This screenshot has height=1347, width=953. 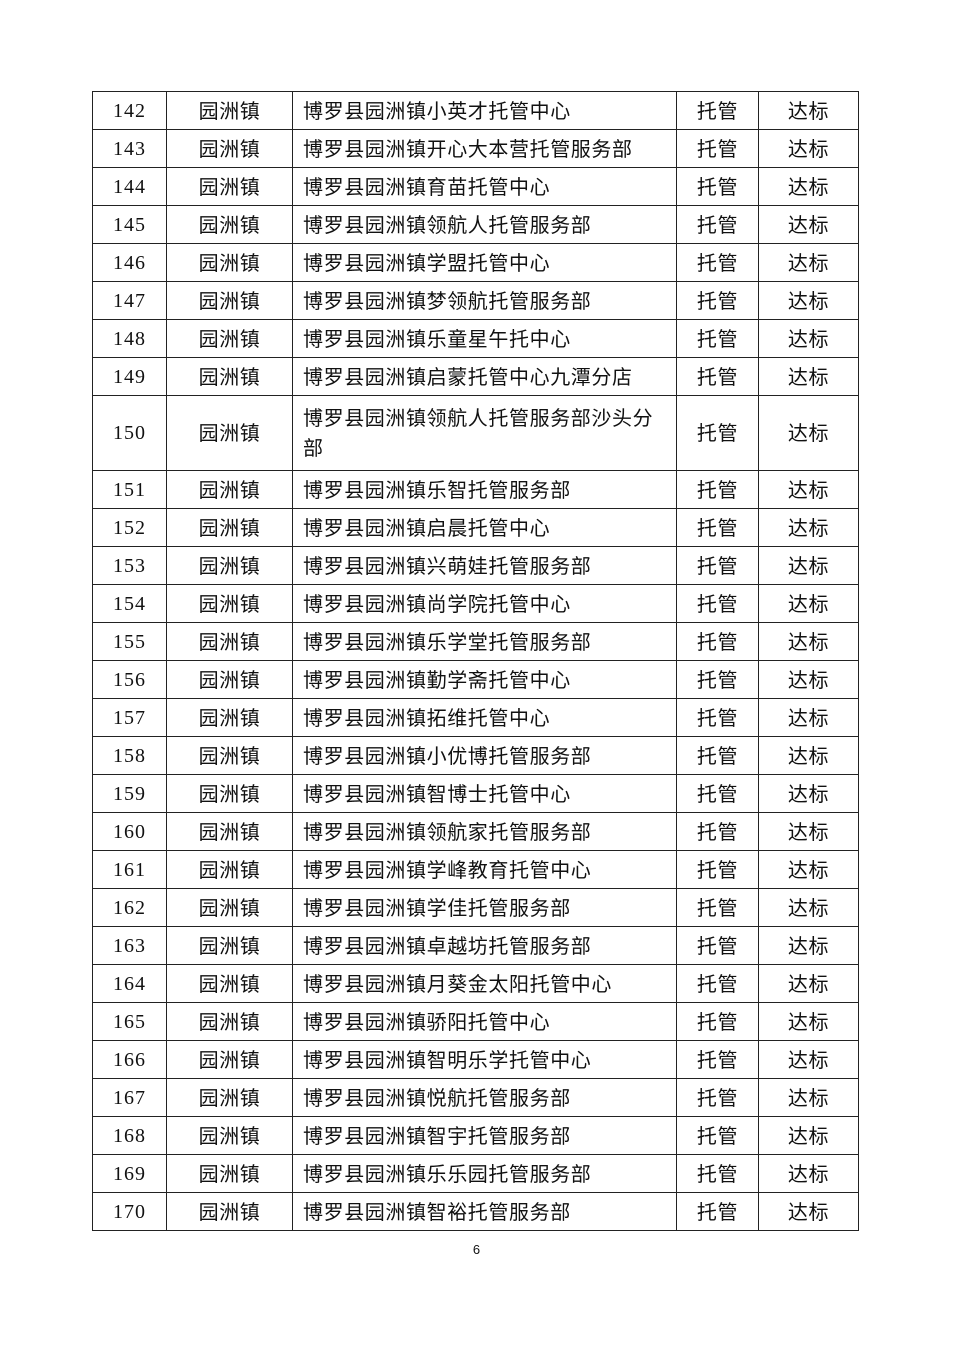 What do you see at coordinates (475, 262) in the screenshot?
I see `table-row: 146 园洲镇 博罗县园洲镇学盟托管中心 托管 达标` at bounding box center [475, 262].